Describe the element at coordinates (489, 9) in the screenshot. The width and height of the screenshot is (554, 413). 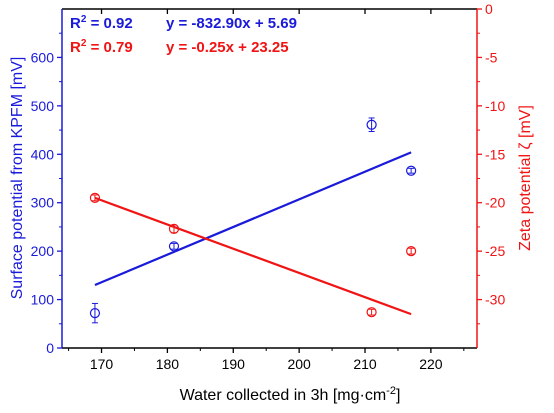
I see `y-right-tick-label: 0` at that location.